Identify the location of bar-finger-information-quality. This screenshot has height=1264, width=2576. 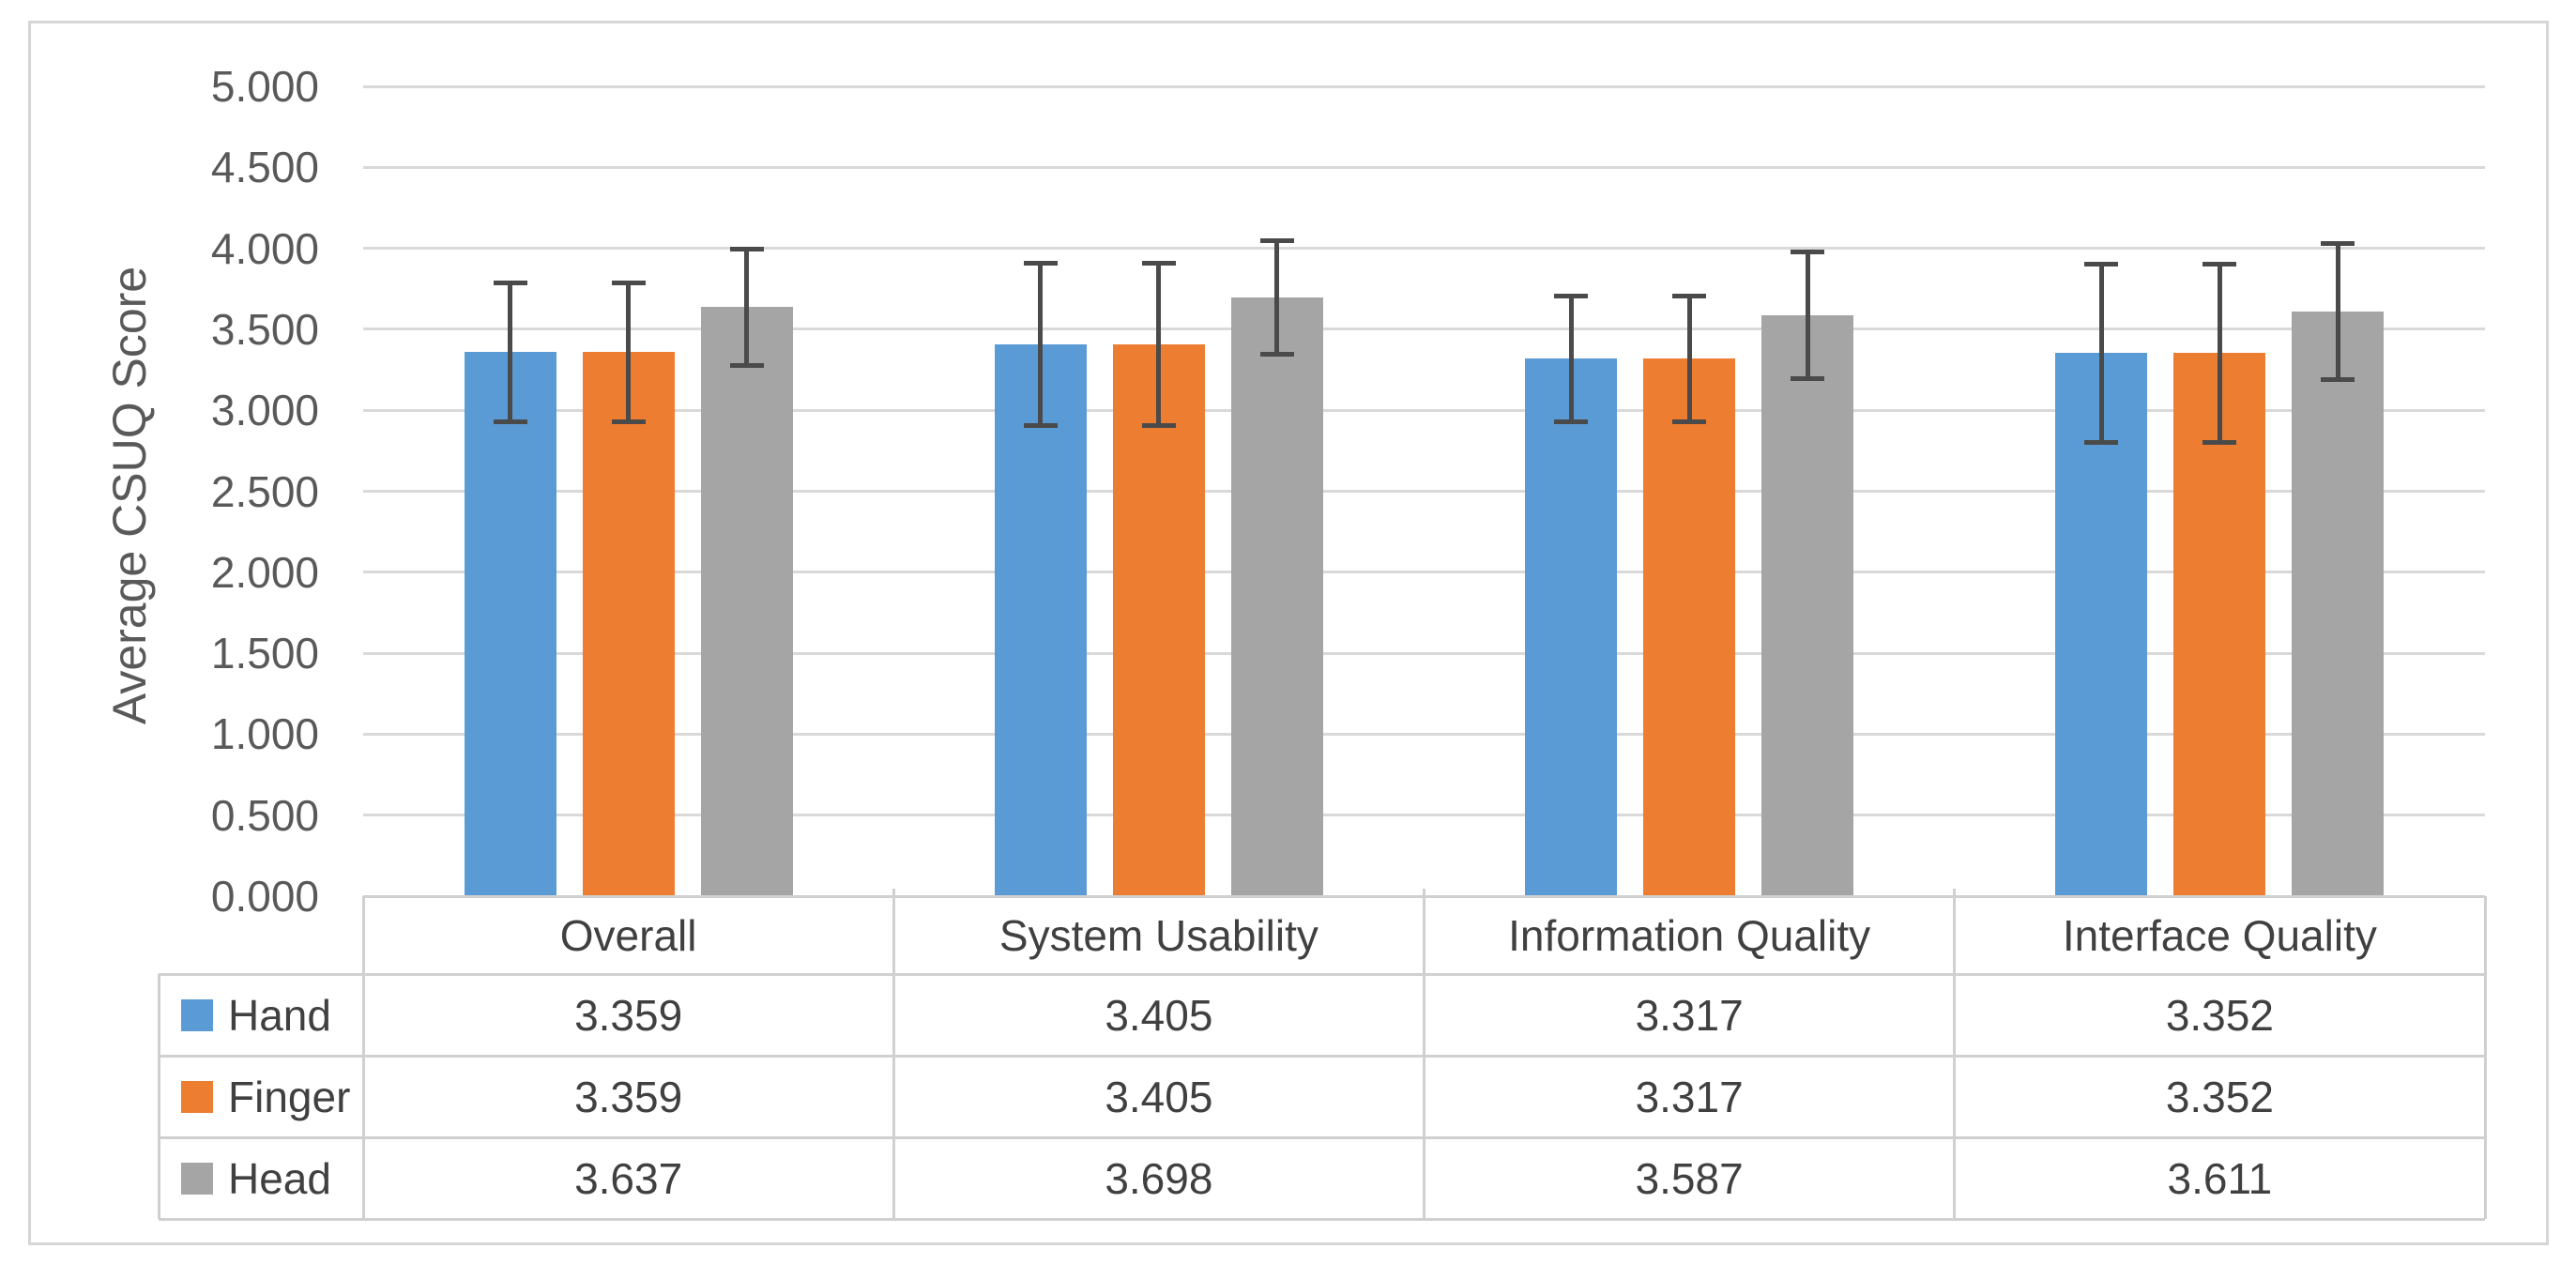
(1689, 627).